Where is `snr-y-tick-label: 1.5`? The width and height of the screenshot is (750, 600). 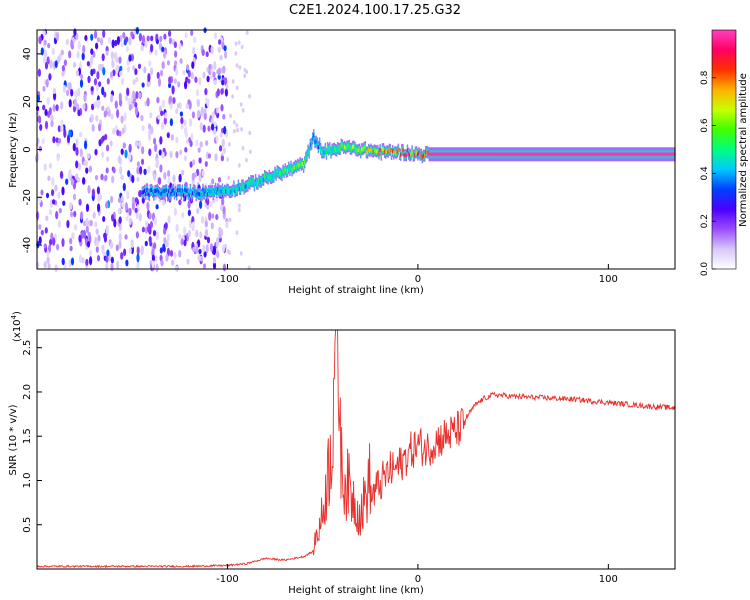
snr-y-tick-label: 1.5 is located at coordinates (27, 436).